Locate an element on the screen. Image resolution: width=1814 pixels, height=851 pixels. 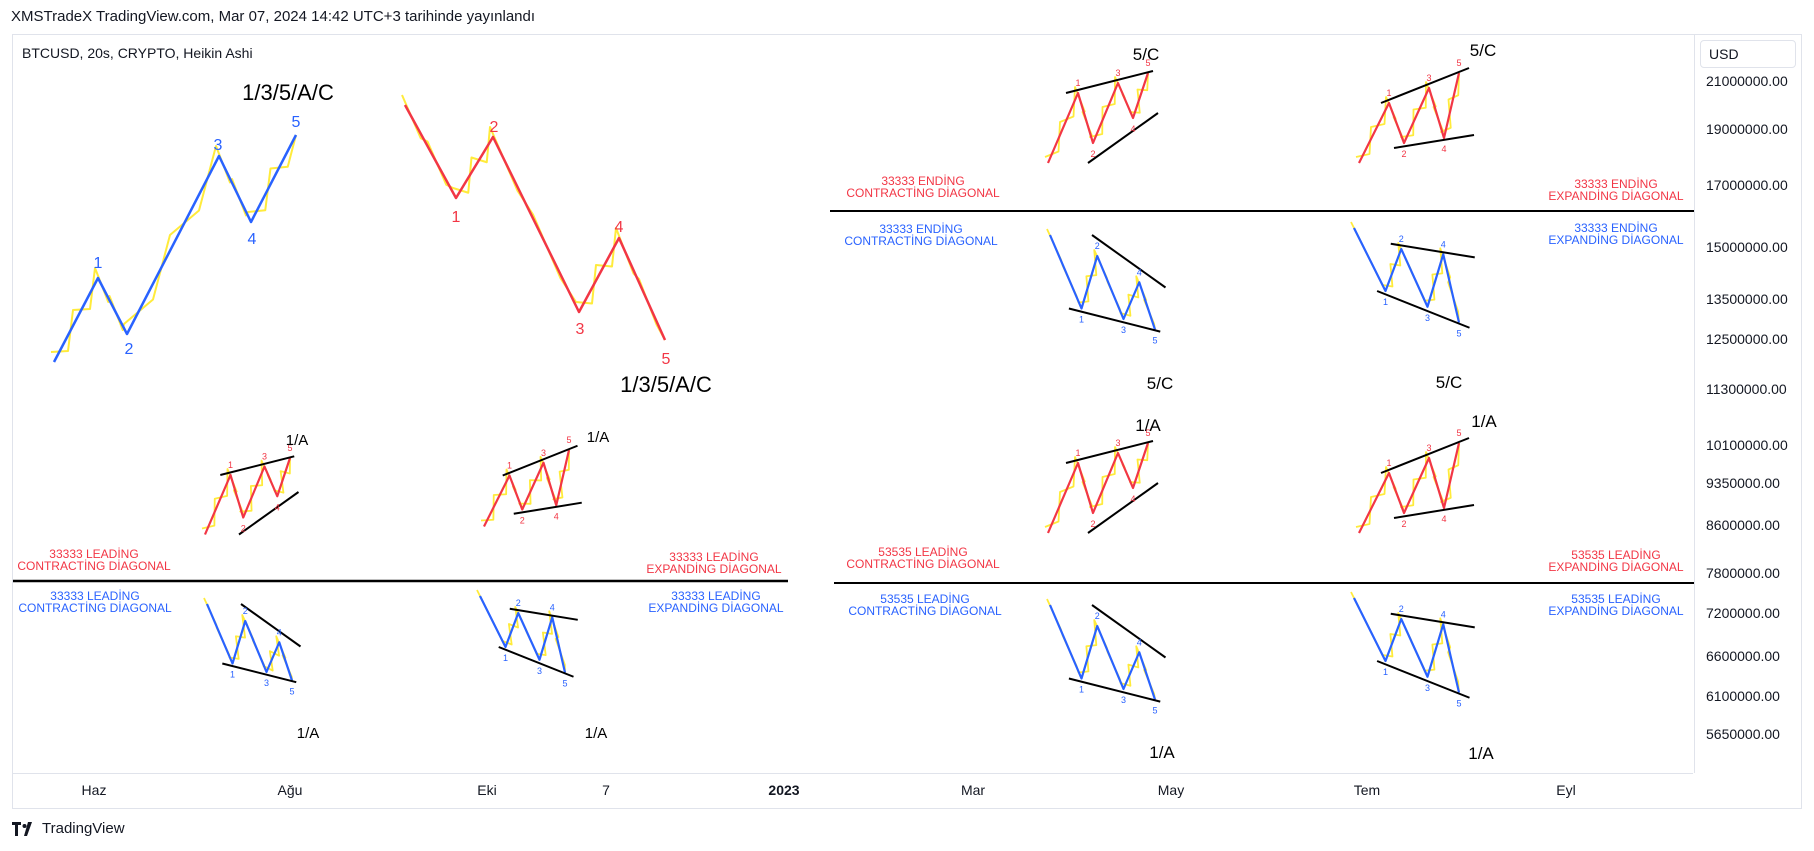
footer: TradingView is located at coordinates (68, 828).